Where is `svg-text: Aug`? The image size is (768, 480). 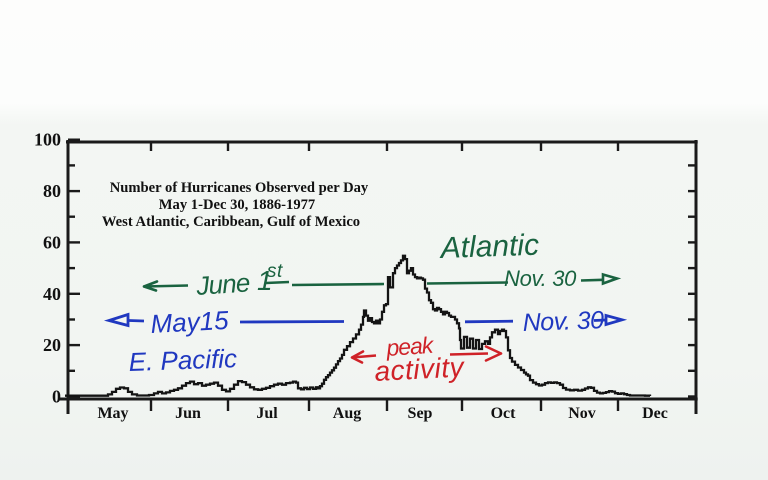 svg-text: Aug is located at coordinates (347, 413).